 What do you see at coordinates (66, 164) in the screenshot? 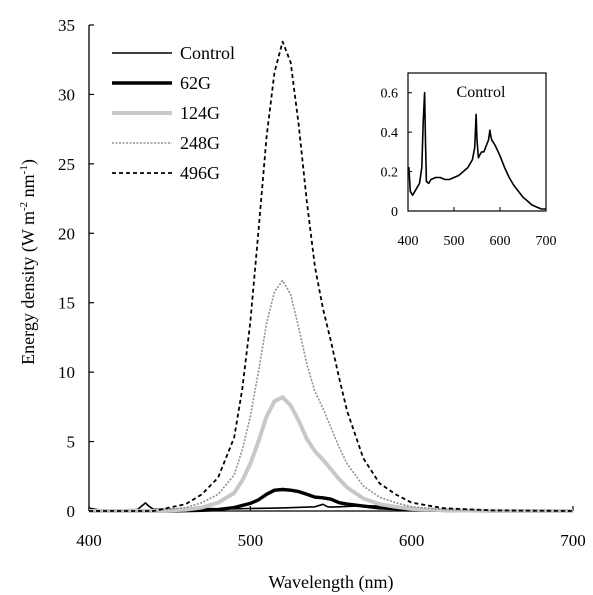
I see `y-tick-label: 25` at bounding box center [66, 164].